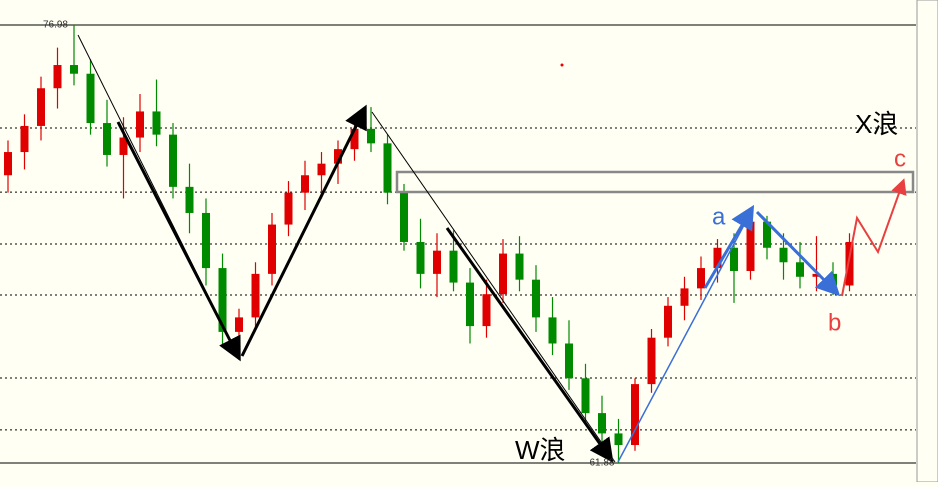  Describe the element at coordinates (874, 237) in the screenshot. I see `forecast-arrow` at that location.